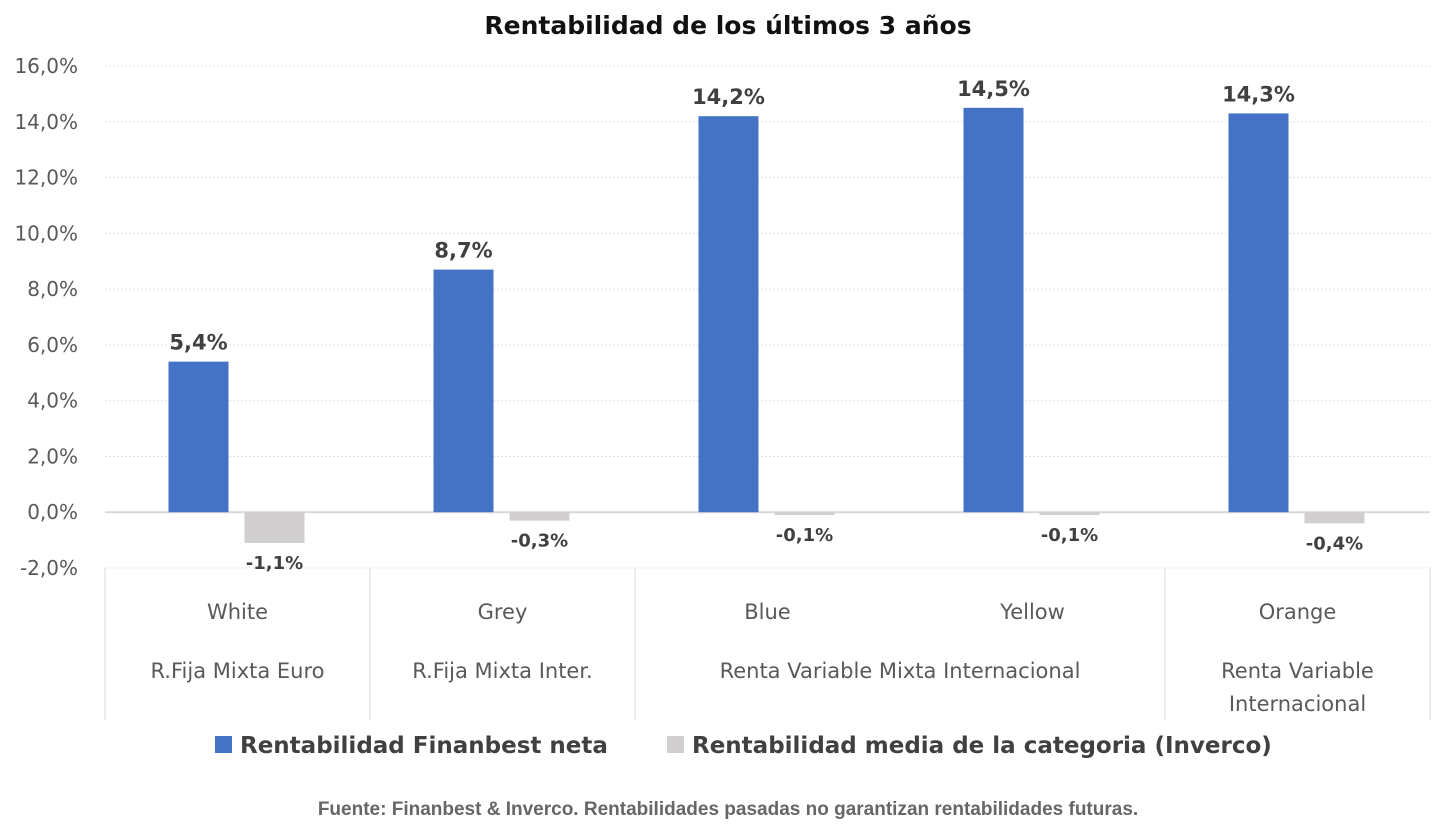 Image resolution: width=1456 pixels, height=836 pixels. What do you see at coordinates (198, 343) in the screenshot?
I see `data-label: 5,4%` at bounding box center [198, 343].